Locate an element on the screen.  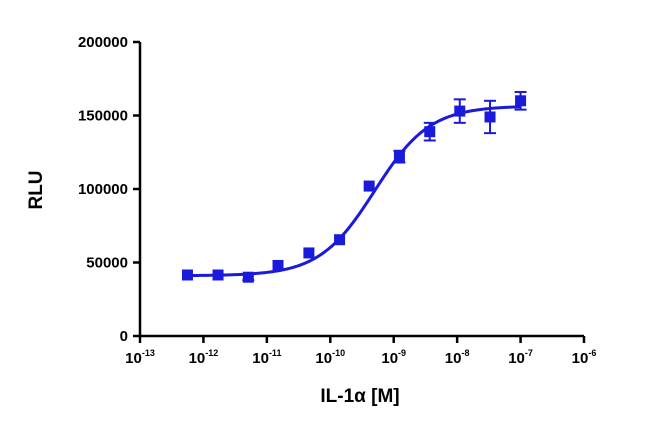
x-tick-label: 10⁻¹² is located at coordinates (204, 357).